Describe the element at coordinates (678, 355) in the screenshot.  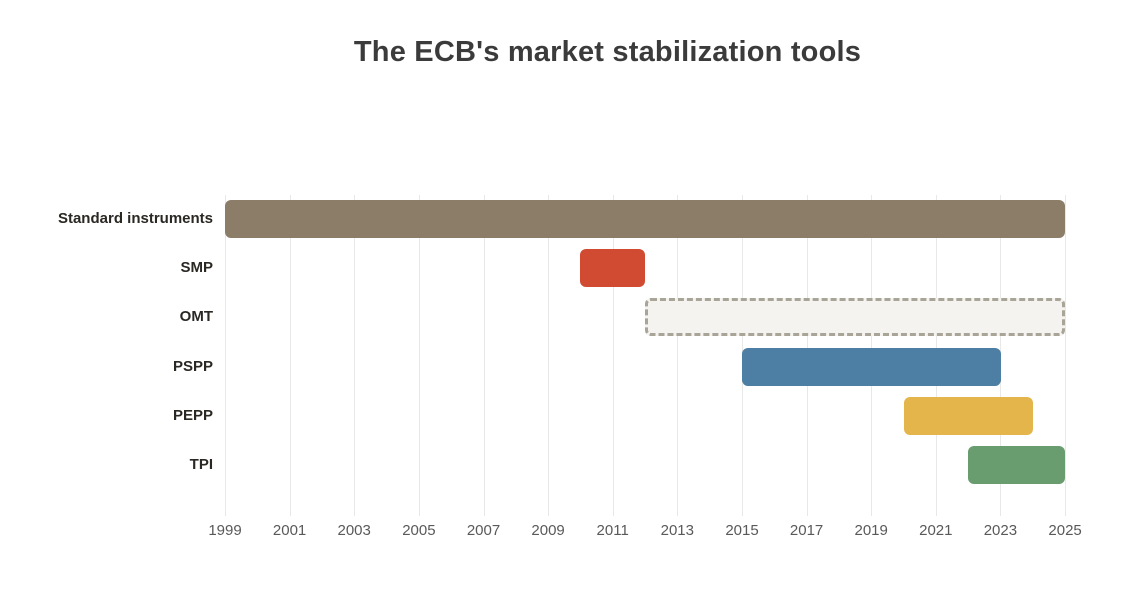
I see `gridline-2013` at that location.